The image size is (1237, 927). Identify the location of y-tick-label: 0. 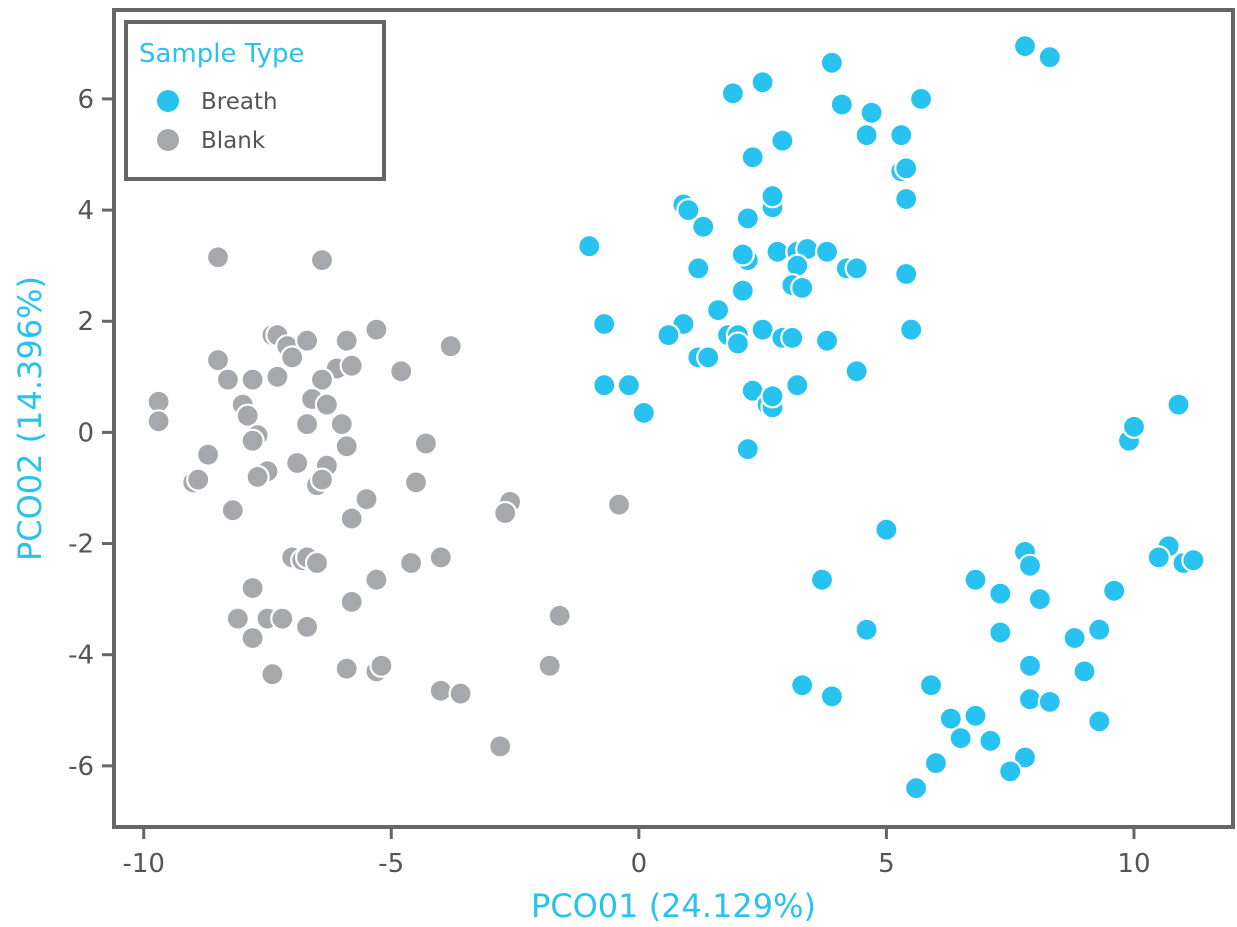
(85, 433).